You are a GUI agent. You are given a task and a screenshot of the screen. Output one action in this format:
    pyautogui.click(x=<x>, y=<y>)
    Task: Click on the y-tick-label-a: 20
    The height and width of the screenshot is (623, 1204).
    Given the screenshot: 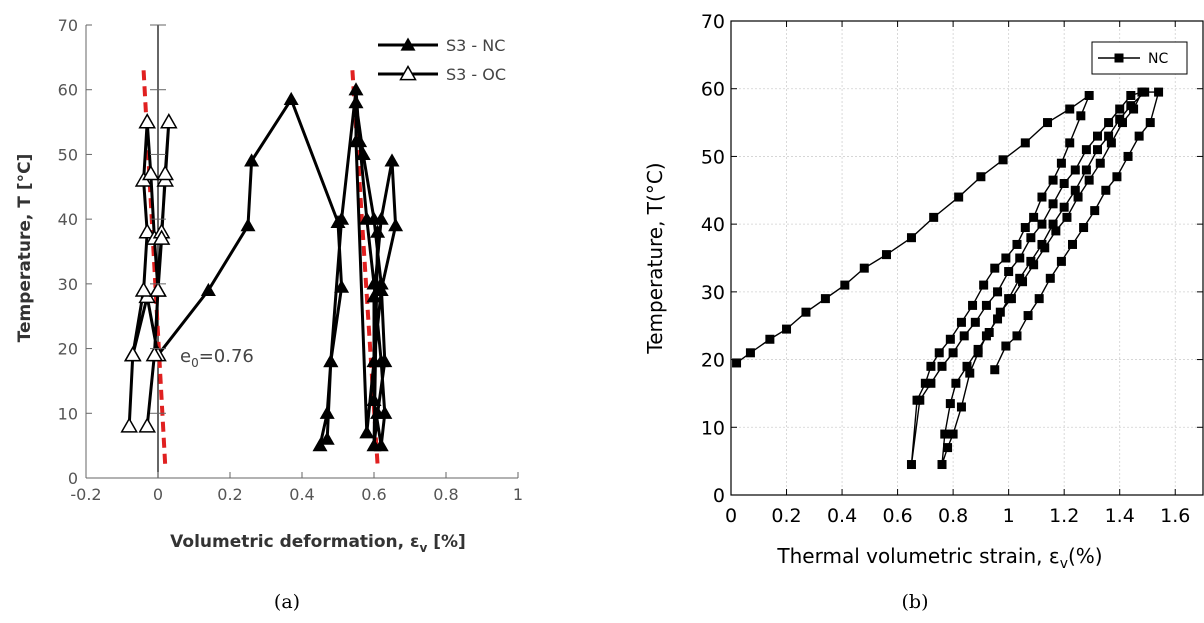 What is the action you would take?
    pyautogui.click(x=68, y=349)
    